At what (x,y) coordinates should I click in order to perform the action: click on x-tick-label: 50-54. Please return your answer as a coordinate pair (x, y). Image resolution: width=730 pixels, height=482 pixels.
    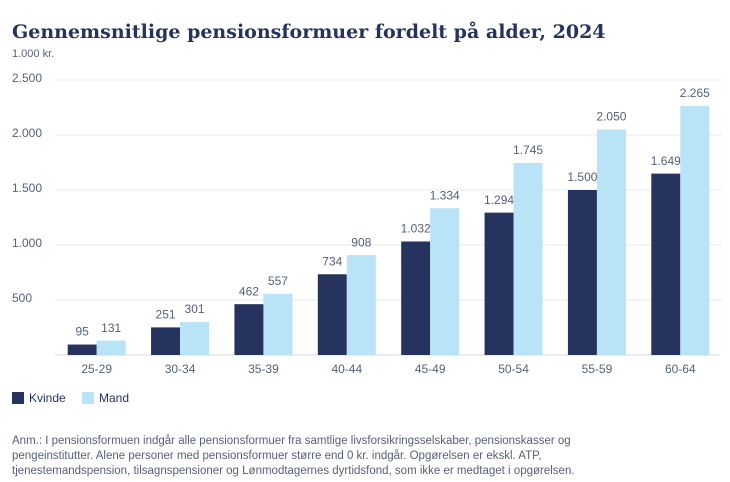
    Looking at the image, I should click on (513, 369).